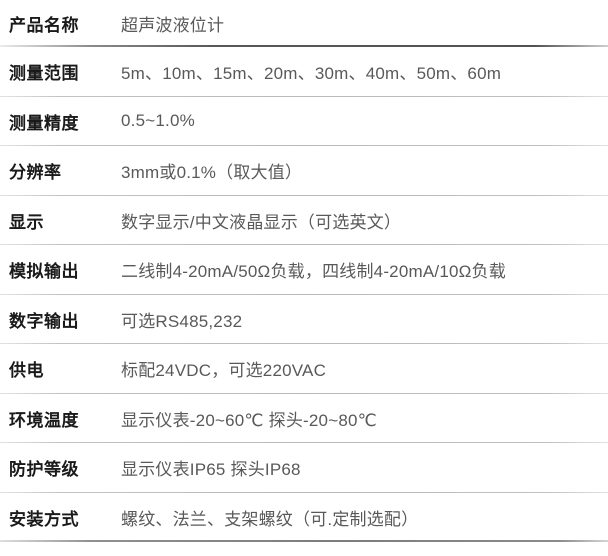 Image resolution: width=608 pixels, height=556 pixels. What do you see at coordinates (304, 171) in the screenshot?
I see `spec-row-resolution: 分辨率 3mm或0.1%（取大值）` at bounding box center [304, 171].